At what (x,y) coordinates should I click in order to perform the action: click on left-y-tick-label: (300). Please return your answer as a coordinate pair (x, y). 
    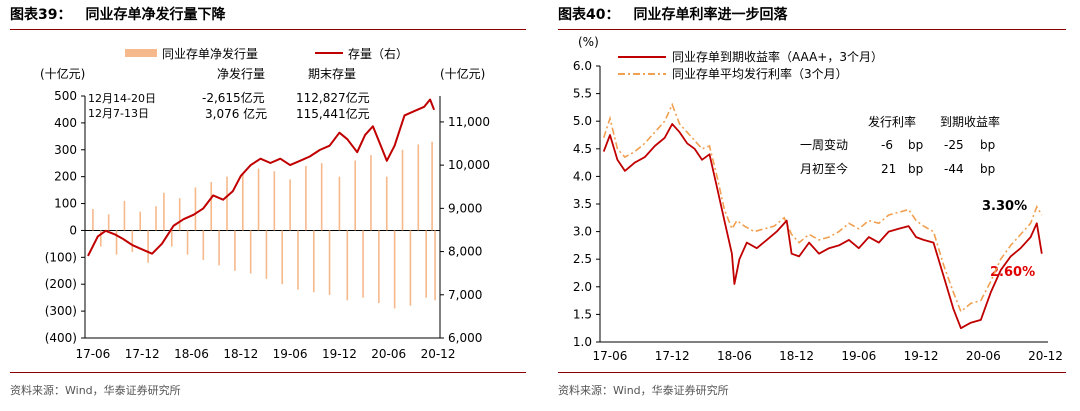
    Looking at the image, I should click on (61, 311).